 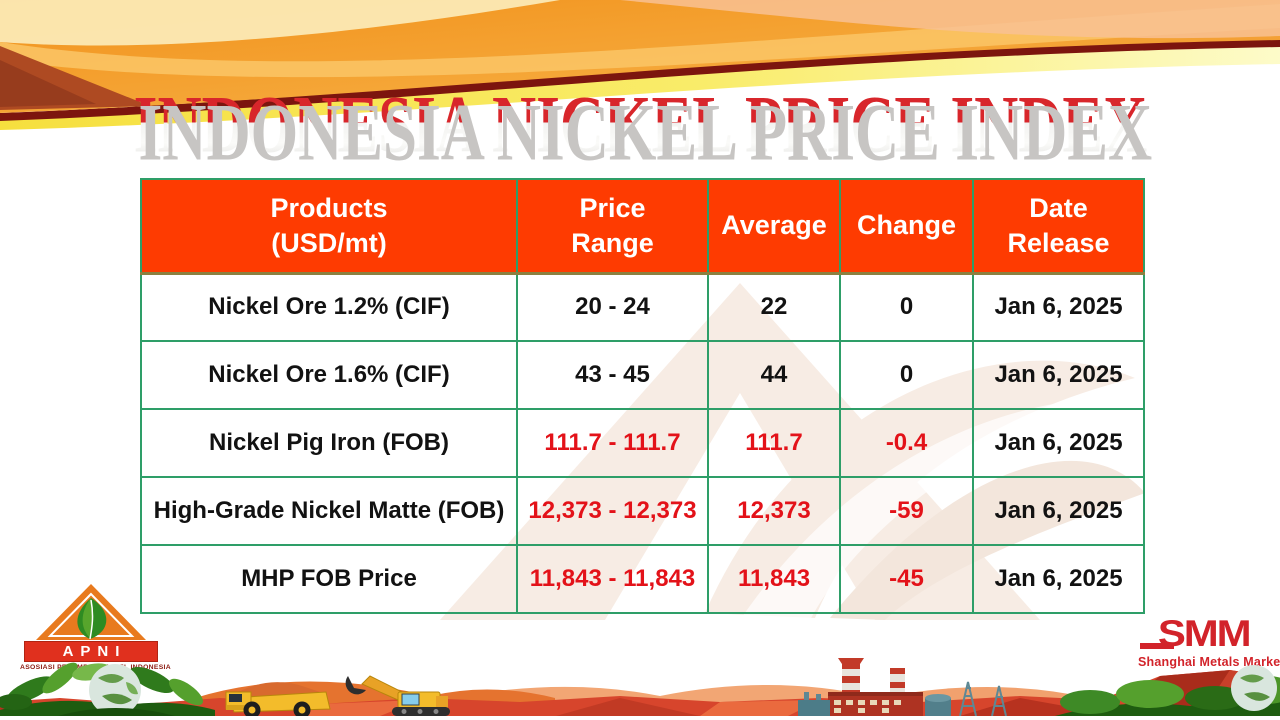 I want to click on cell-product: Nickel Ore 1.2% (CIF), so click(x=329, y=307).